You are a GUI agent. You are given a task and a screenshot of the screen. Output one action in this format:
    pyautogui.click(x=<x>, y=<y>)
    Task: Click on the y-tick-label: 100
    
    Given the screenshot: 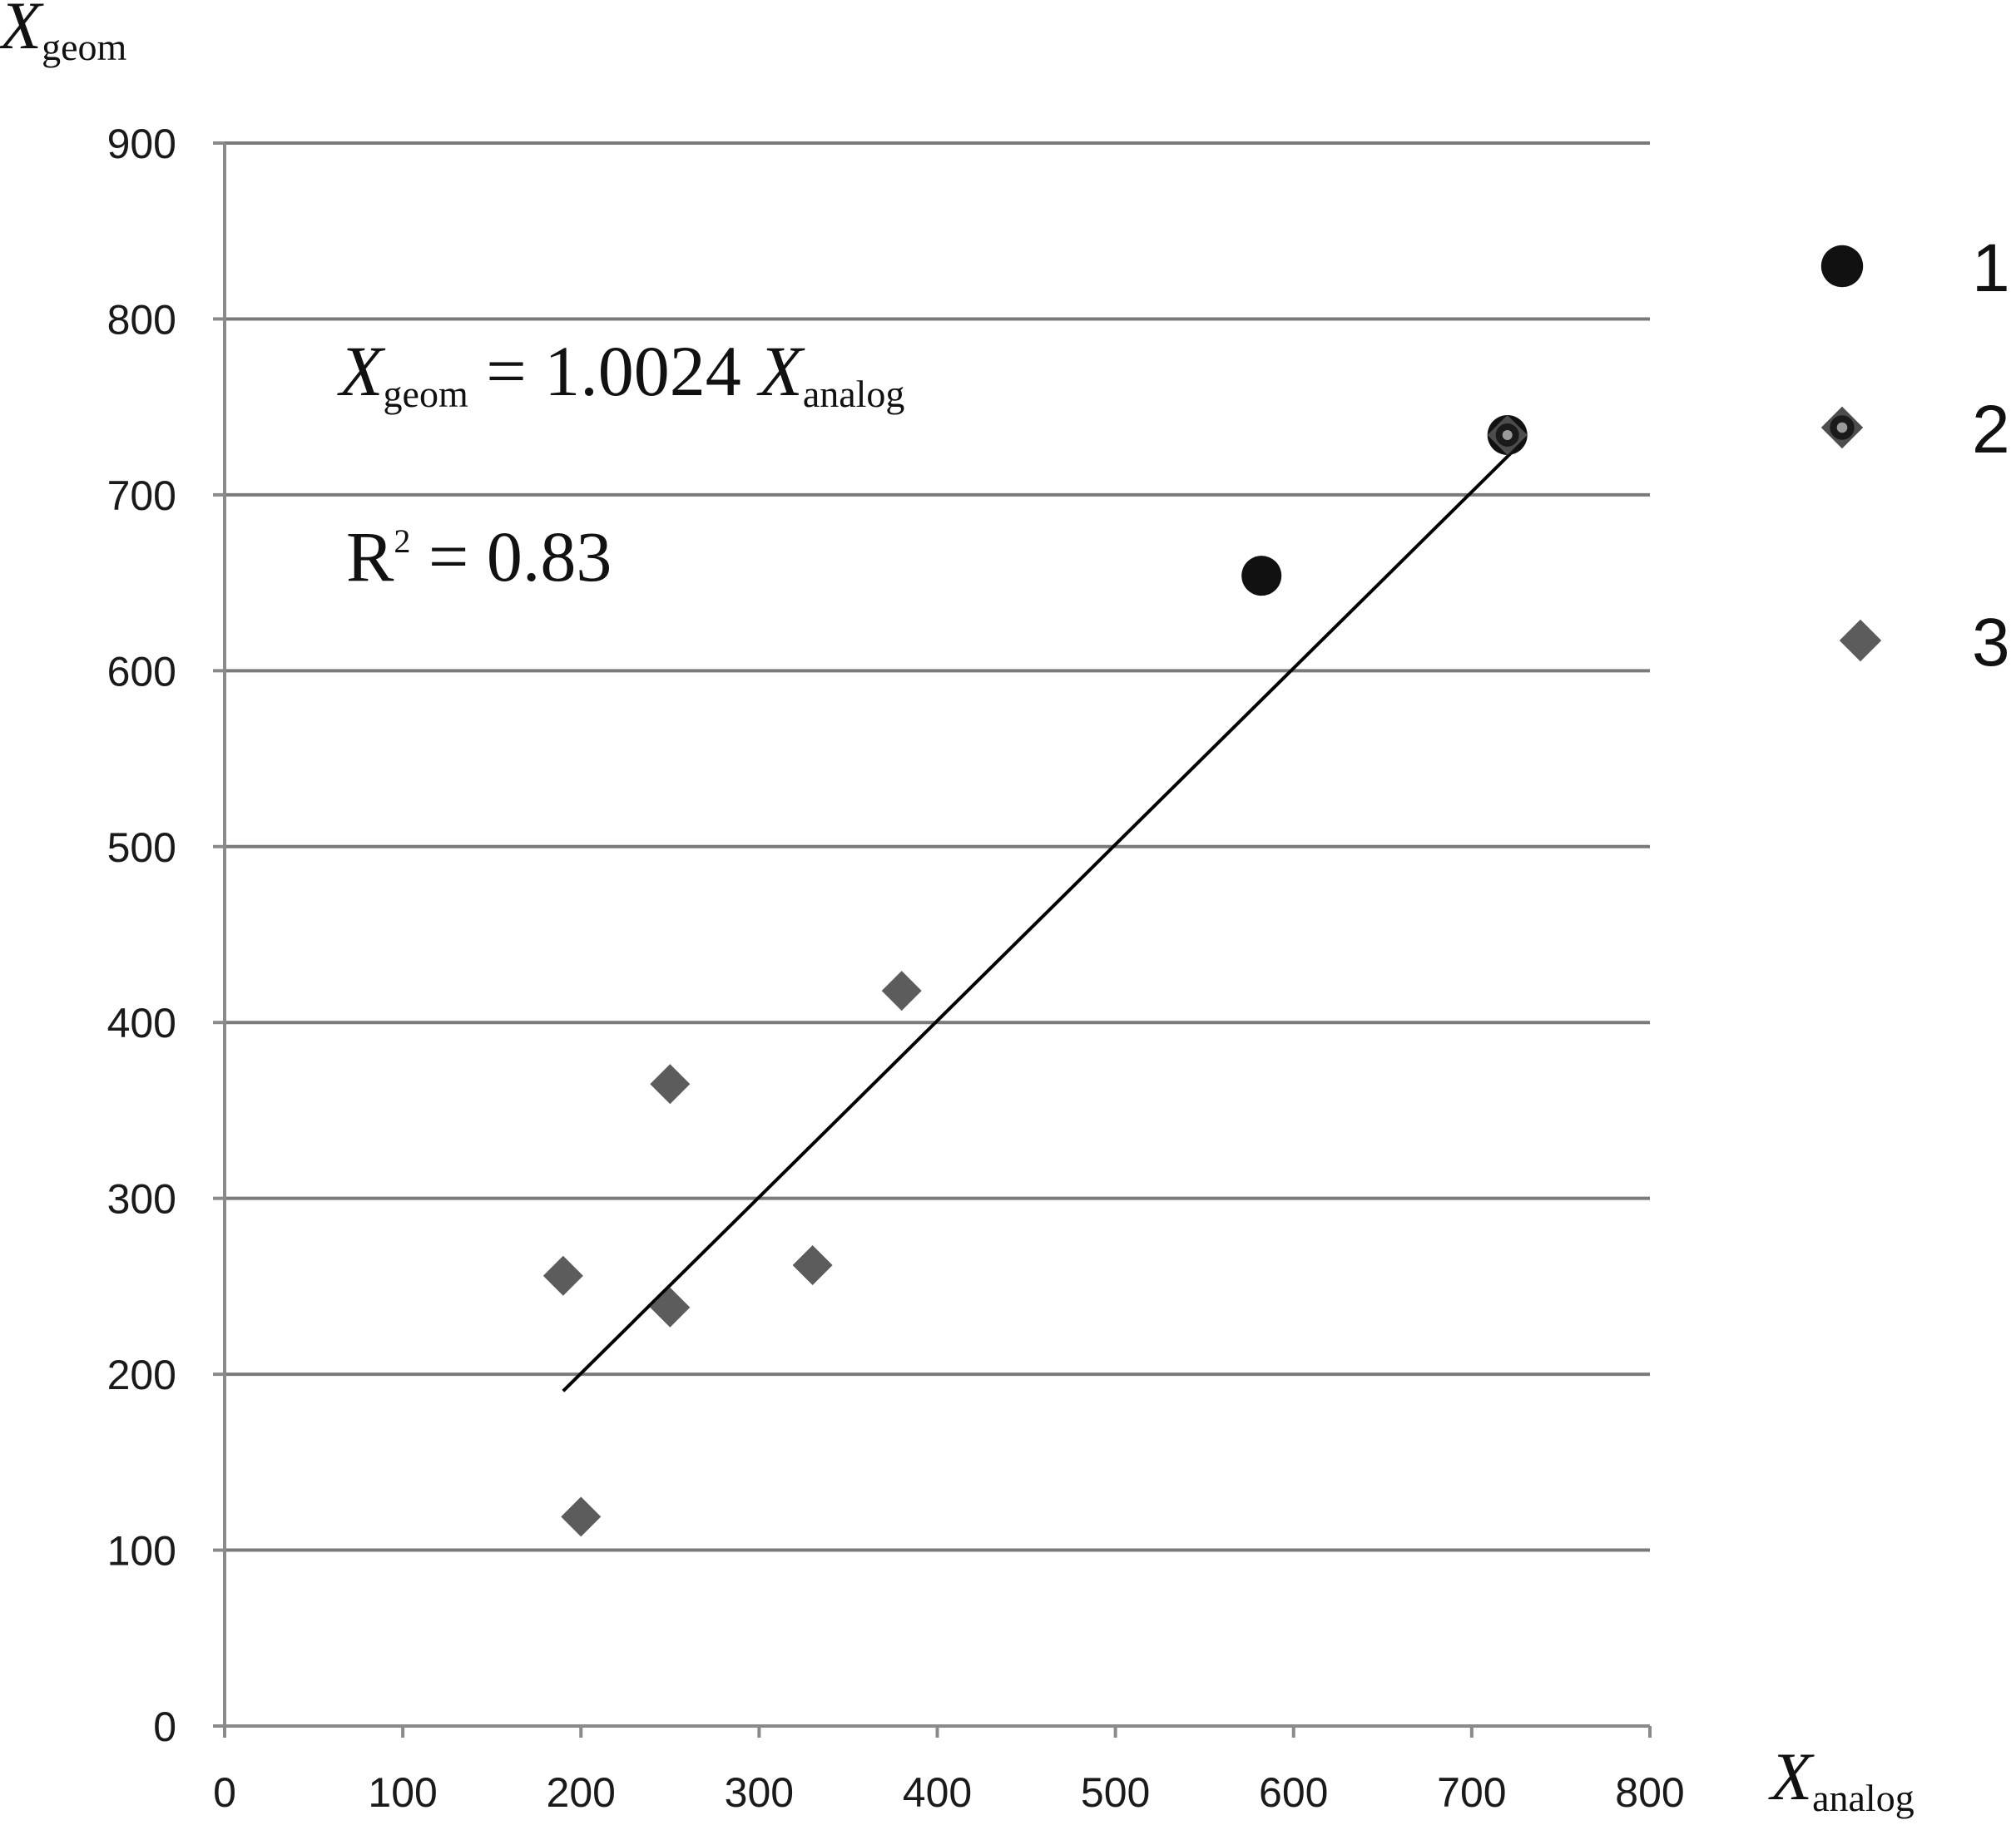 What is the action you would take?
    pyautogui.click(x=141, y=1551)
    